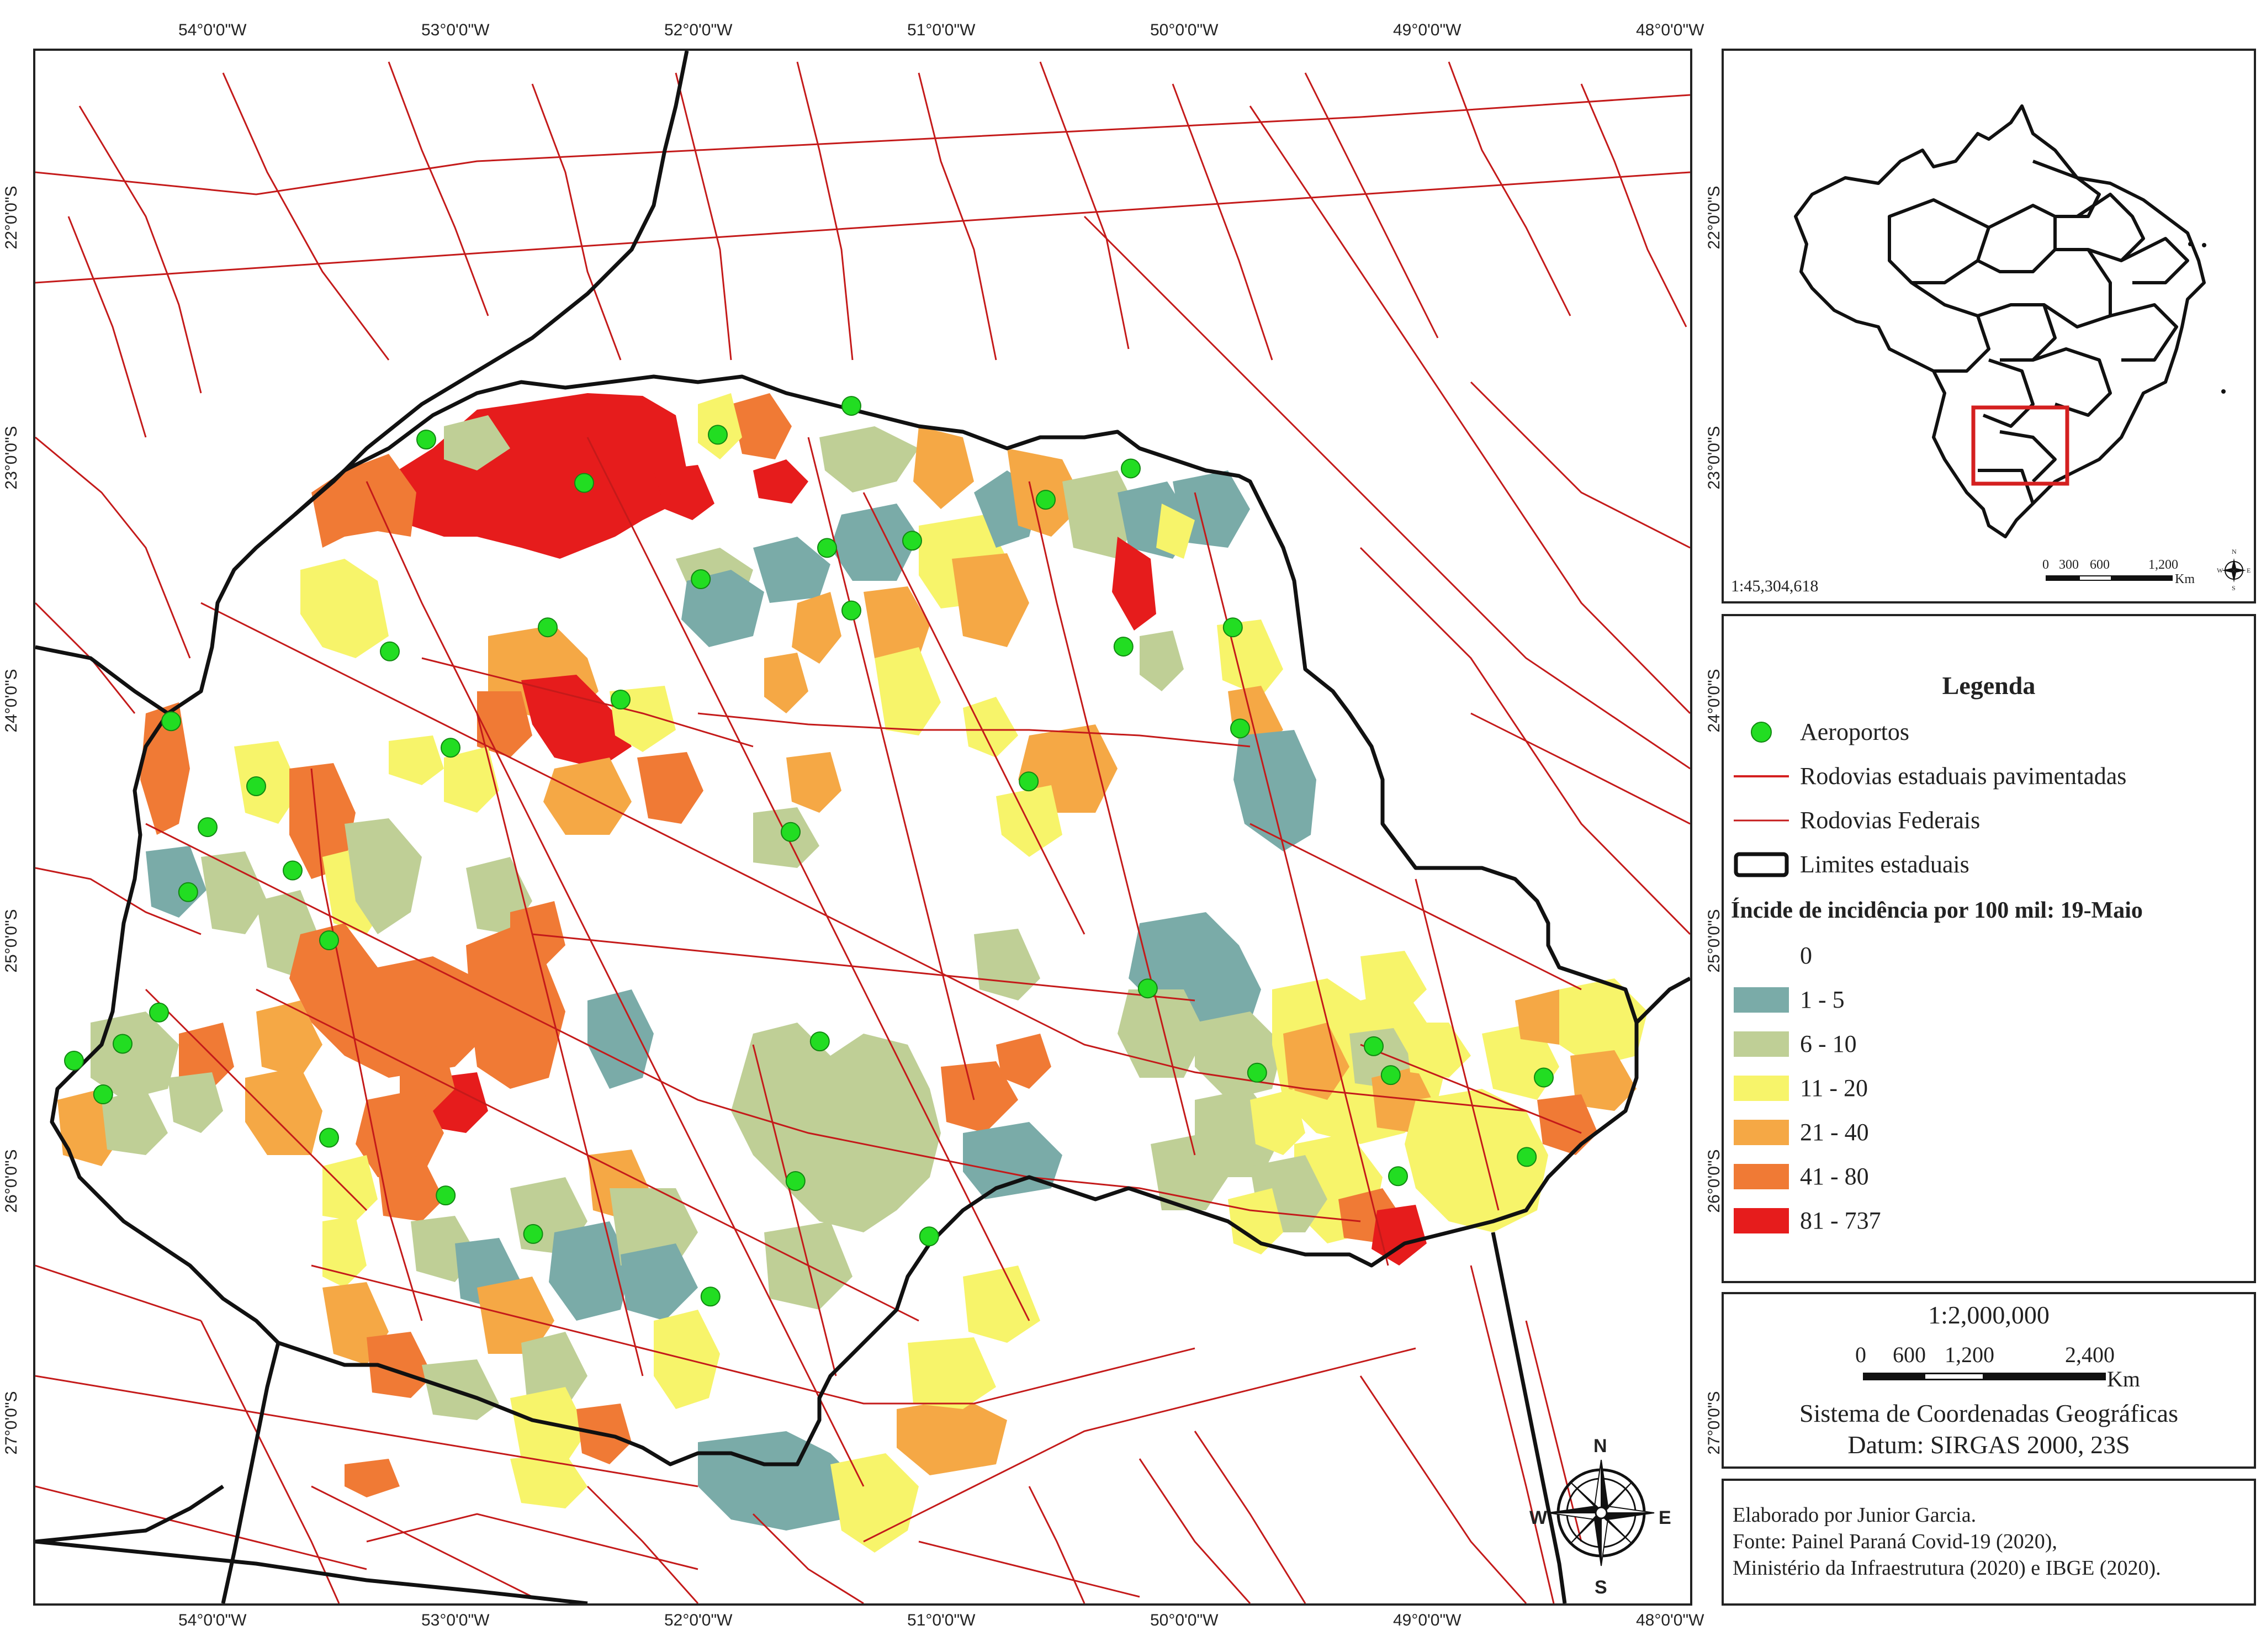 The image size is (2261, 1652). Describe the element at coordinates (2090, 1354) in the screenshot. I see `scale-label-2400: 2,400` at that location.